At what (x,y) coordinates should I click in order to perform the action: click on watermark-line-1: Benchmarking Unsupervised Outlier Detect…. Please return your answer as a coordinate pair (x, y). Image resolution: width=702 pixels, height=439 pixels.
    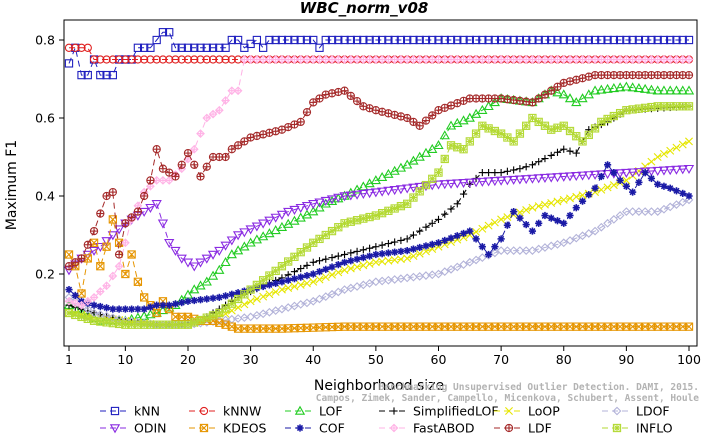
    Looking at the image, I should click on (539, 387).